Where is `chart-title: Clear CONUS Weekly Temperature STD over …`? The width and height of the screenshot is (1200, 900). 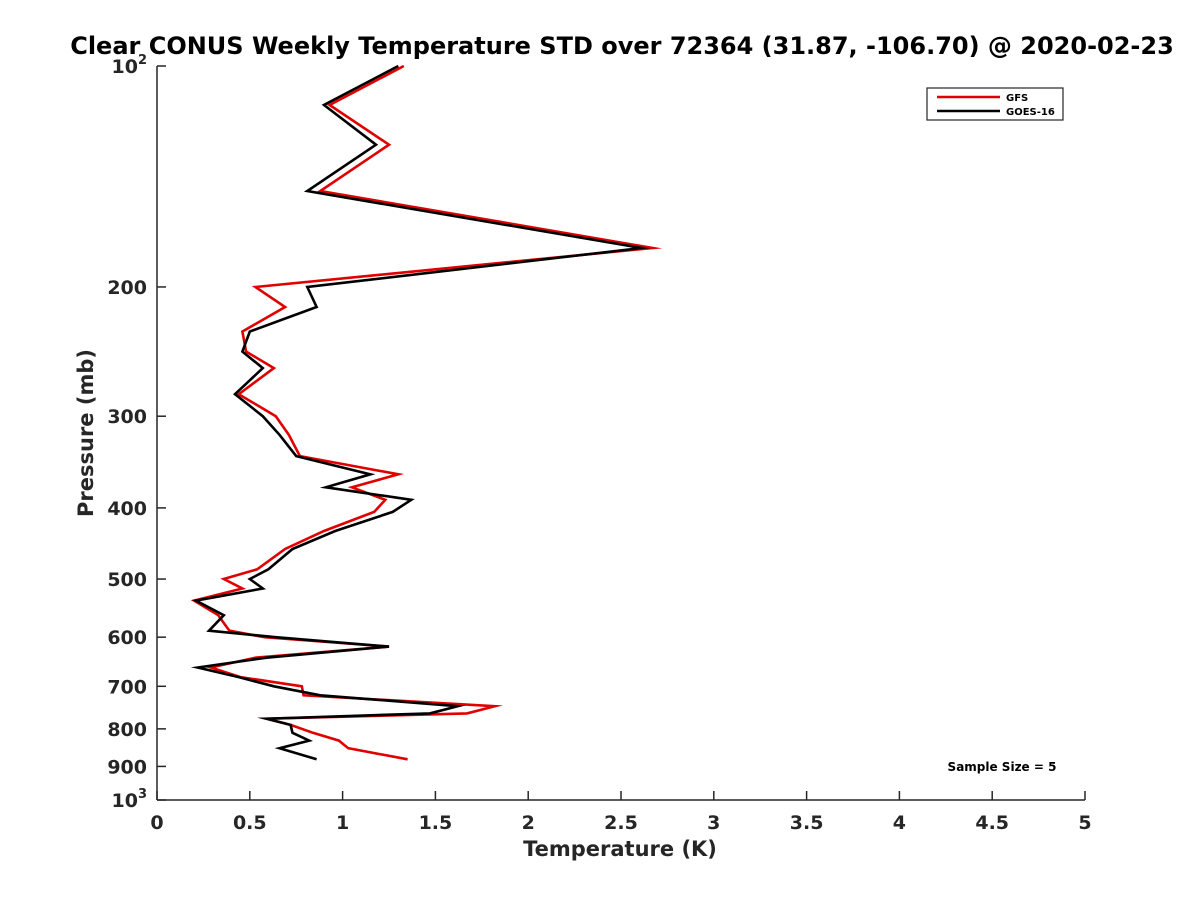 chart-title: Clear CONUS Weekly Temperature STD over … is located at coordinates (622, 46).